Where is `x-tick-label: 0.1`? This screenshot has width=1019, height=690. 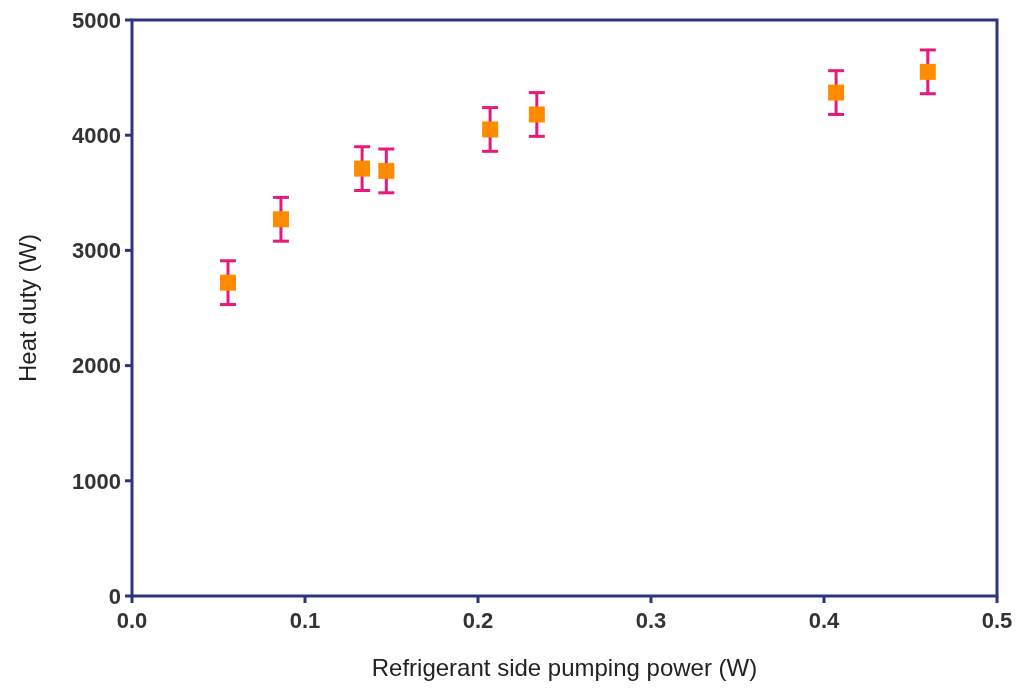 x-tick-label: 0.1 is located at coordinates (305, 620).